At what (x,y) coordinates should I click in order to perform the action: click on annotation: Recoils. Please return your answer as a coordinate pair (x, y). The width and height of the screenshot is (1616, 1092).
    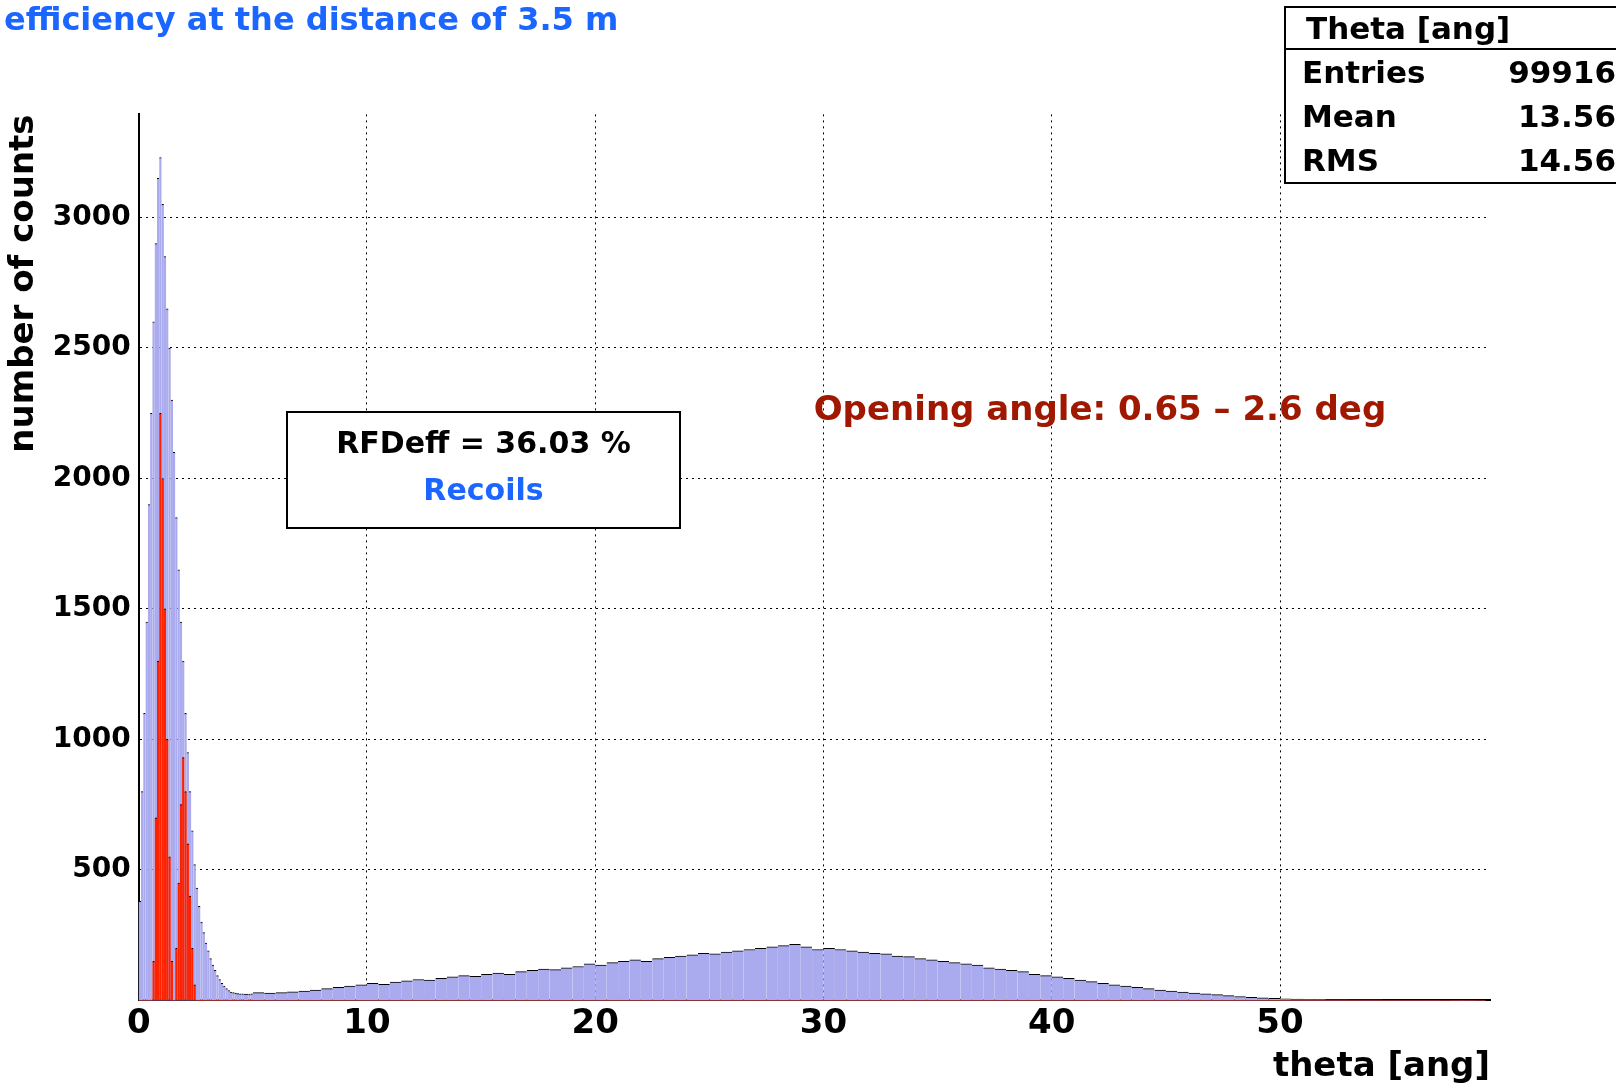
    Looking at the image, I should click on (483, 489).